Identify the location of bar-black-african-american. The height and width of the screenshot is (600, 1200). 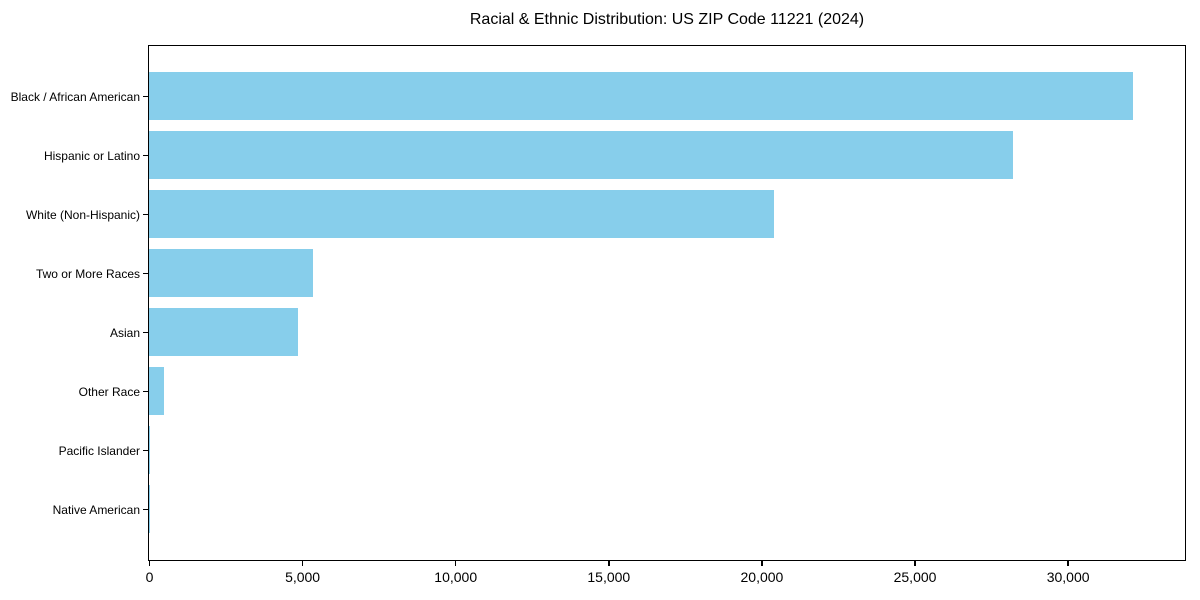
(641, 96).